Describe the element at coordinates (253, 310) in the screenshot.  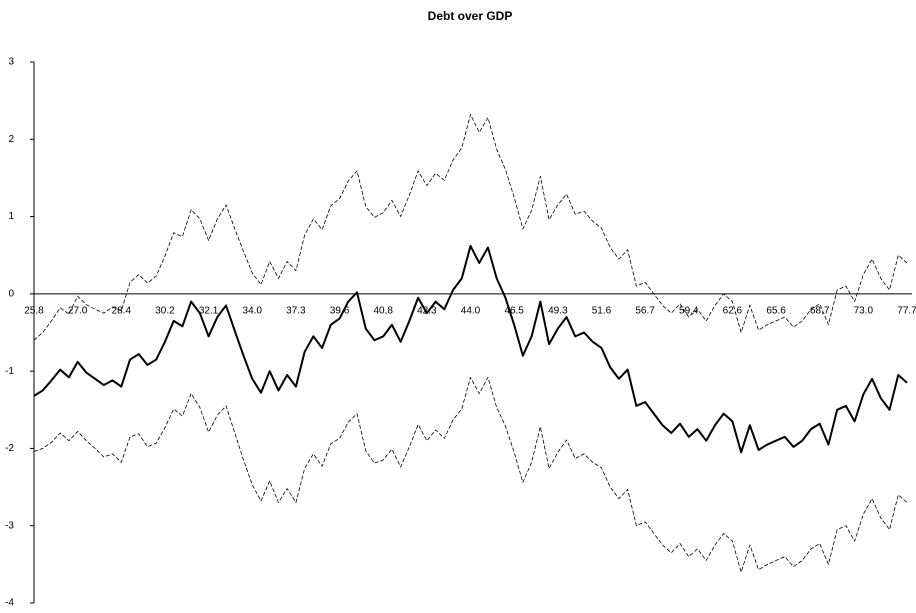
I see `x-tick-label: 34.0` at that location.